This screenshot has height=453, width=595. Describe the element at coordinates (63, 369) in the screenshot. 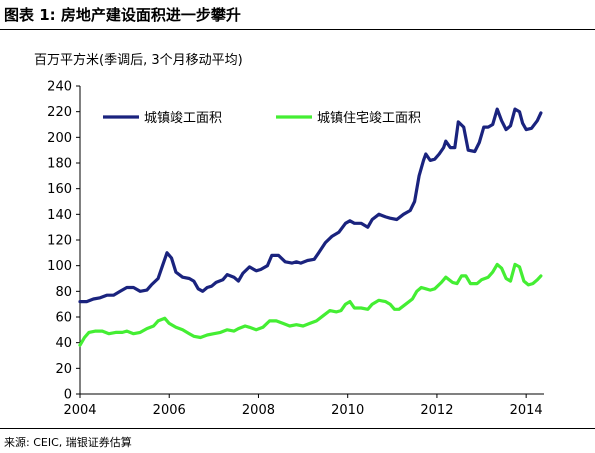

I see `y-tick-label: 20` at that location.